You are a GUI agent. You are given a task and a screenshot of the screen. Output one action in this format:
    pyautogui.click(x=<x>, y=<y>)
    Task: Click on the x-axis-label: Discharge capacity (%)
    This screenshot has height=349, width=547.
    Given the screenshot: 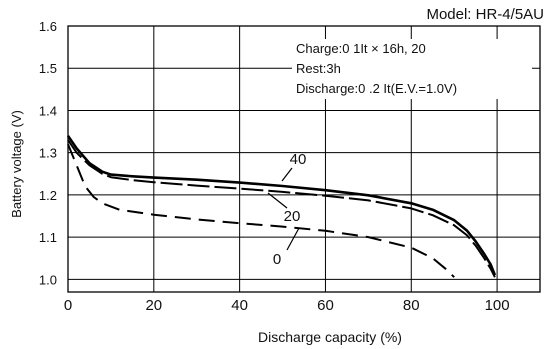 What is the action you would take?
    pyautogui.click(x=330, y=337)
    